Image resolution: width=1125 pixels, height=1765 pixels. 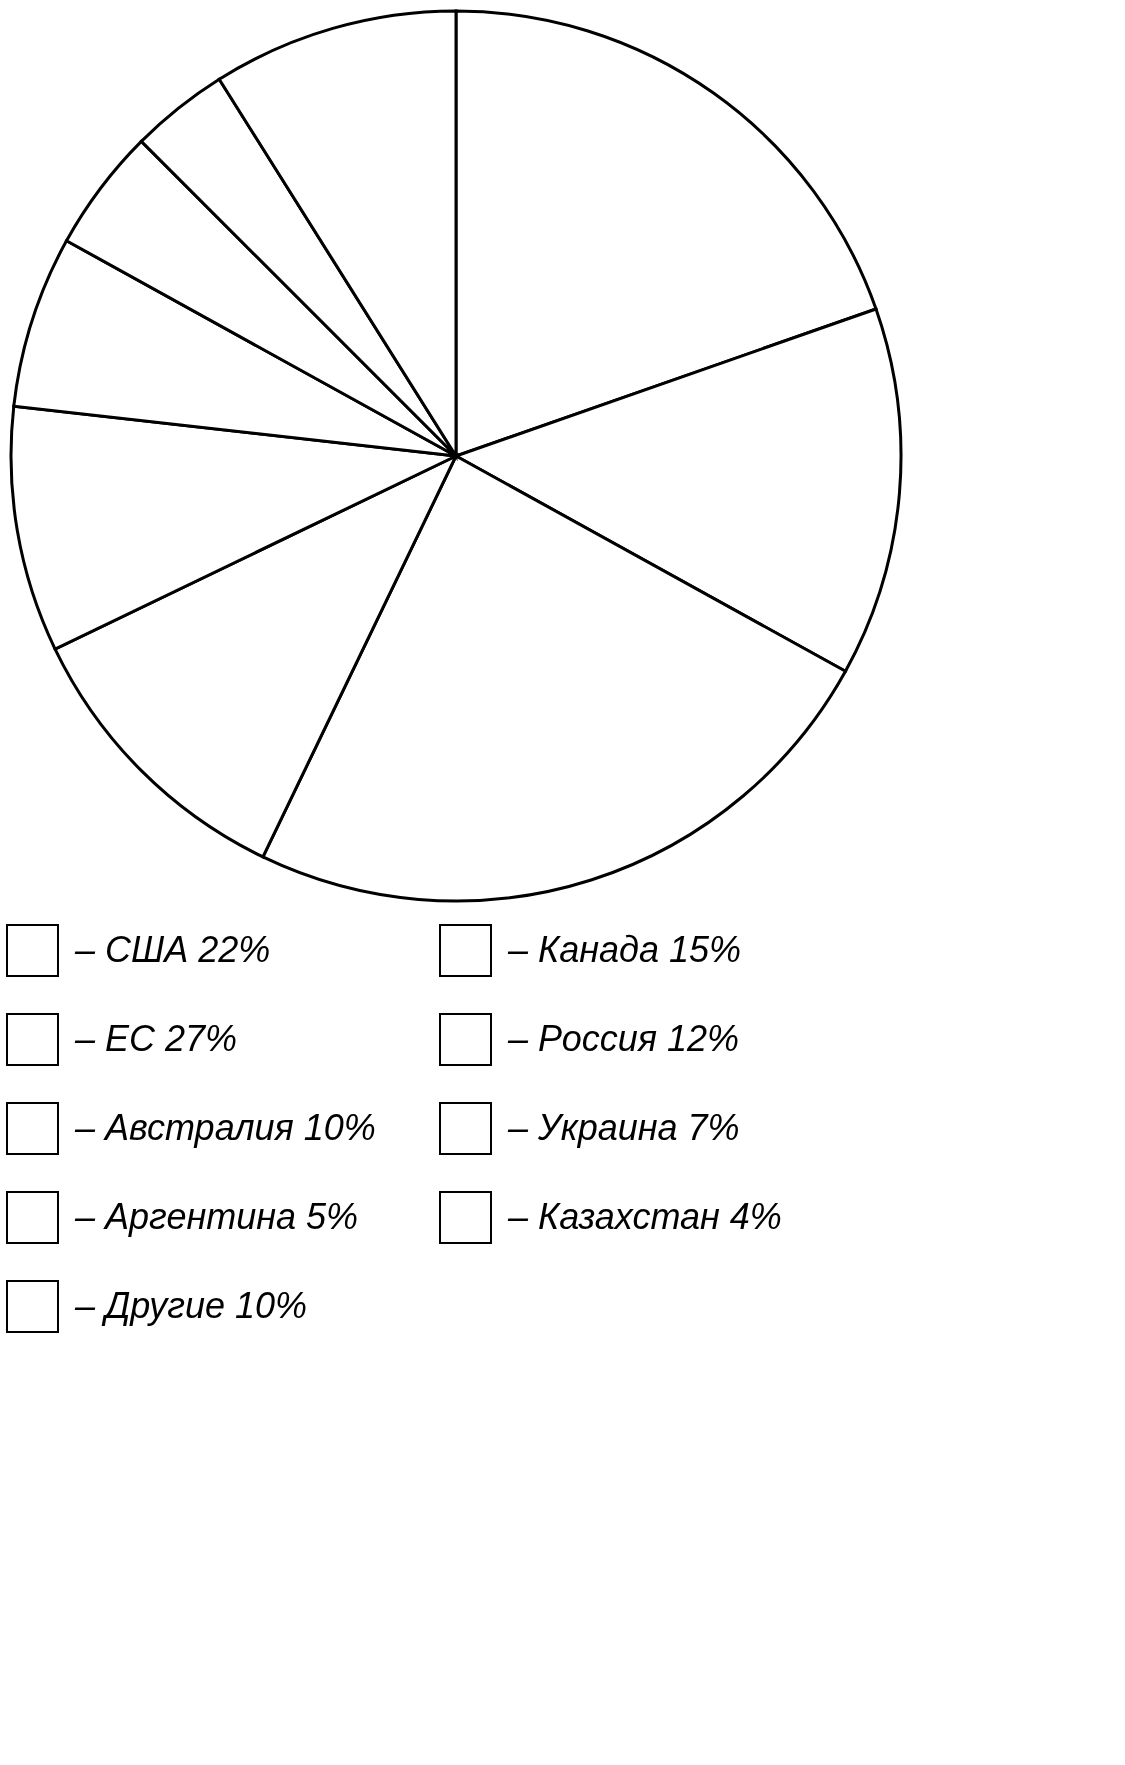 I want to click on legend-label: – Украина 7%, so click(x=623, y=1127).